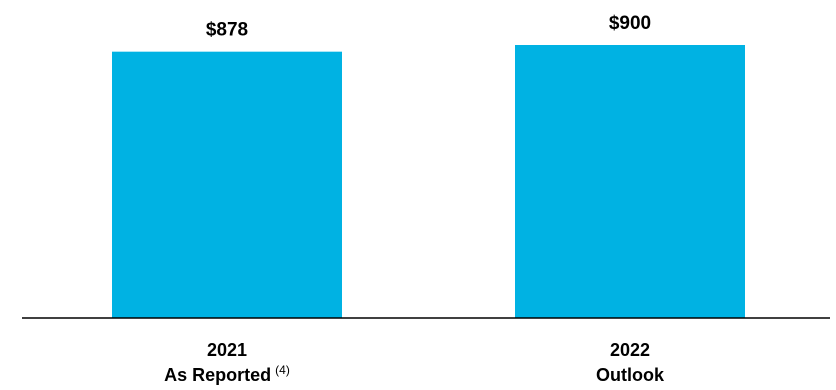 The width and height of the screenshot is (836, 390). I want to click on category-subtitle-label: Outlook, so click(630, 375).